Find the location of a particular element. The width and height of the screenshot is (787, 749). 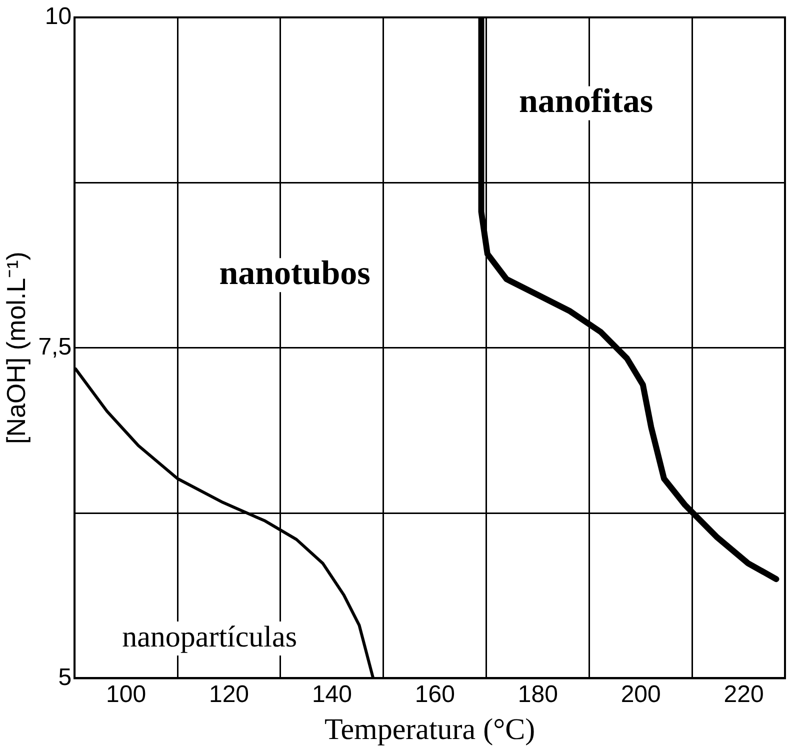

x-tick-label: 180 is located at coordinates (538, 694).